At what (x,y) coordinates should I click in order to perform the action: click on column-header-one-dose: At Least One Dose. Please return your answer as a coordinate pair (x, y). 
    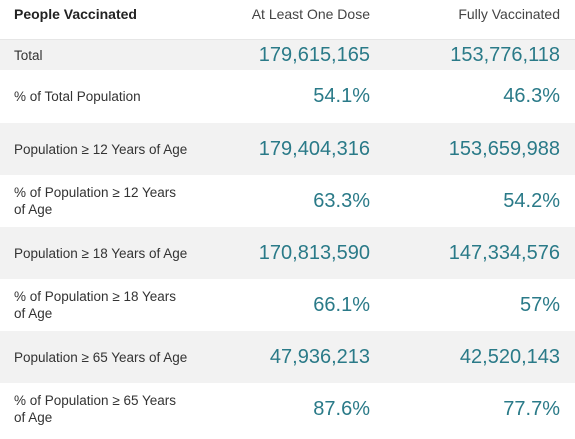
    Looking at the image, I should click on (310, 14).